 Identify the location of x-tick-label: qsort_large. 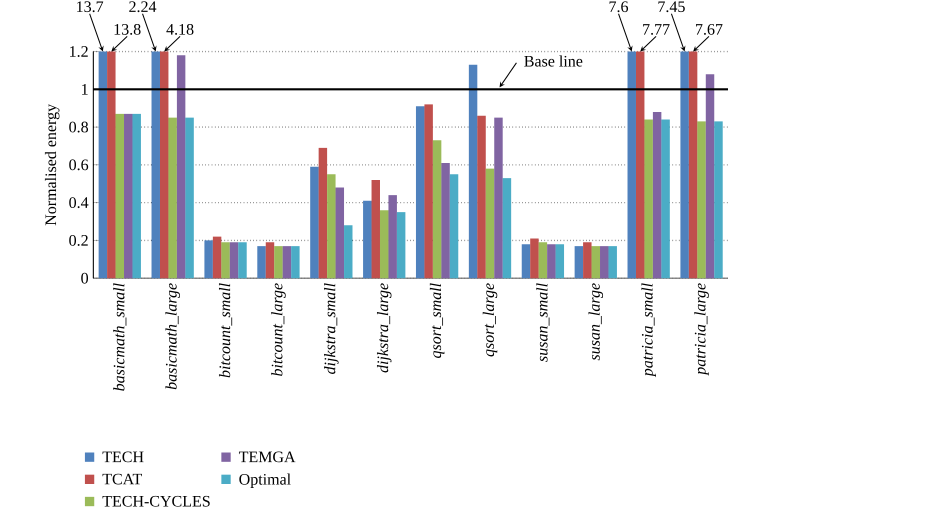
(490, 319).